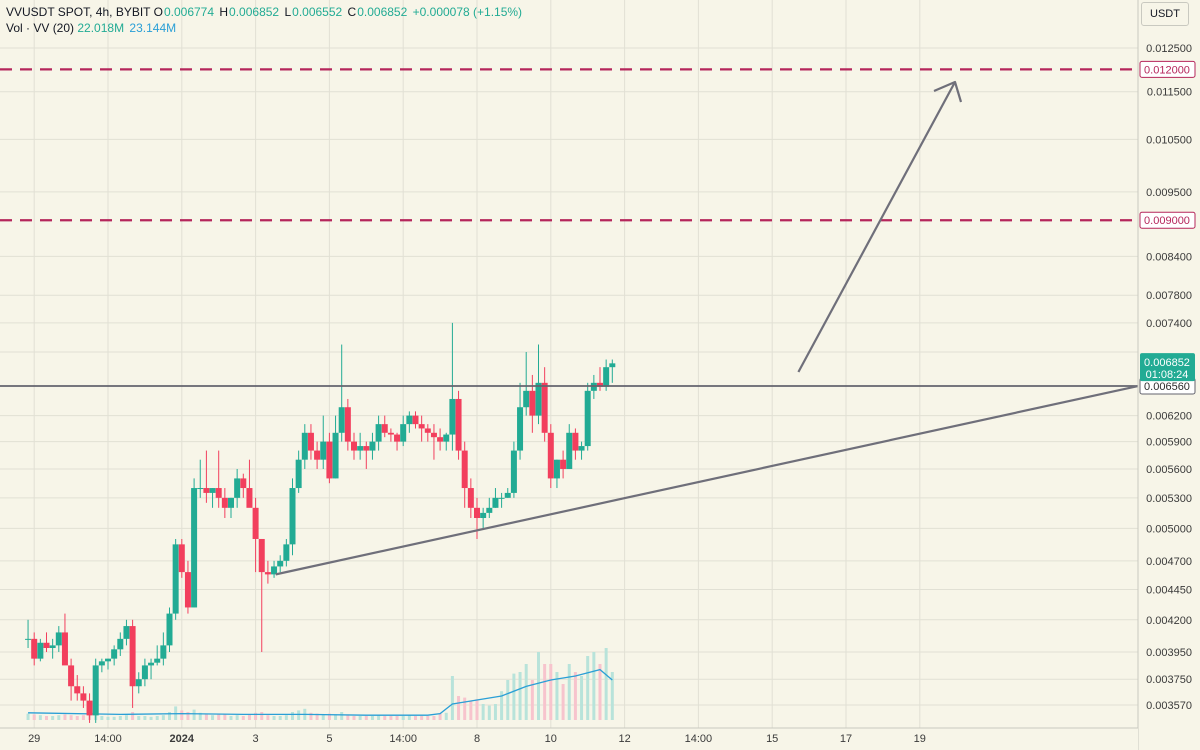 The height and width of the screenshot is (750, 1200). What do you see at coordinates (1167, 69) in the screenshot?
I see `level-price-tag` at bounding box center [1167, 69].